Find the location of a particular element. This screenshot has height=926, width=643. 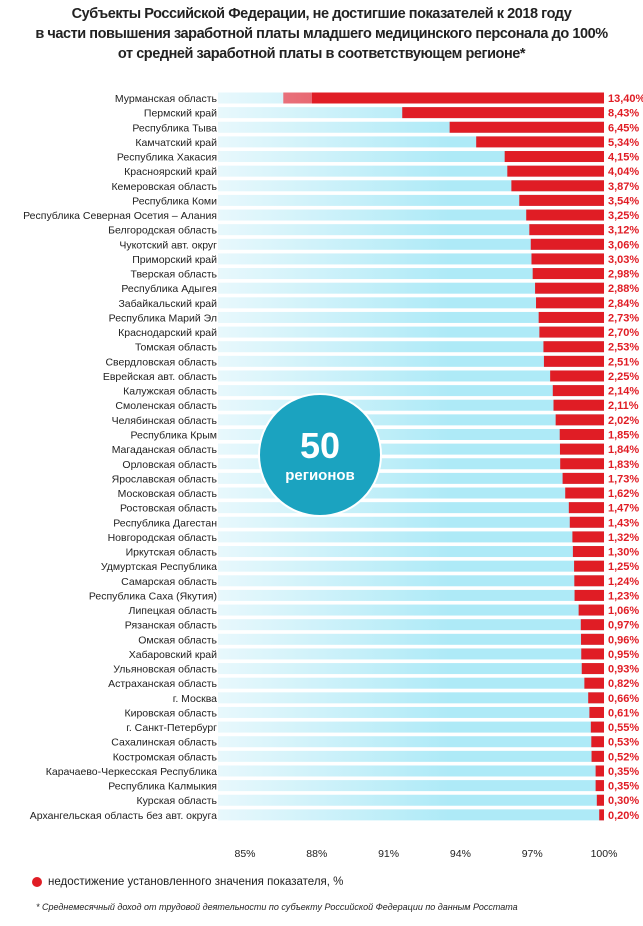

category-label: Кемеровская область is located at coordinates (164, 187).